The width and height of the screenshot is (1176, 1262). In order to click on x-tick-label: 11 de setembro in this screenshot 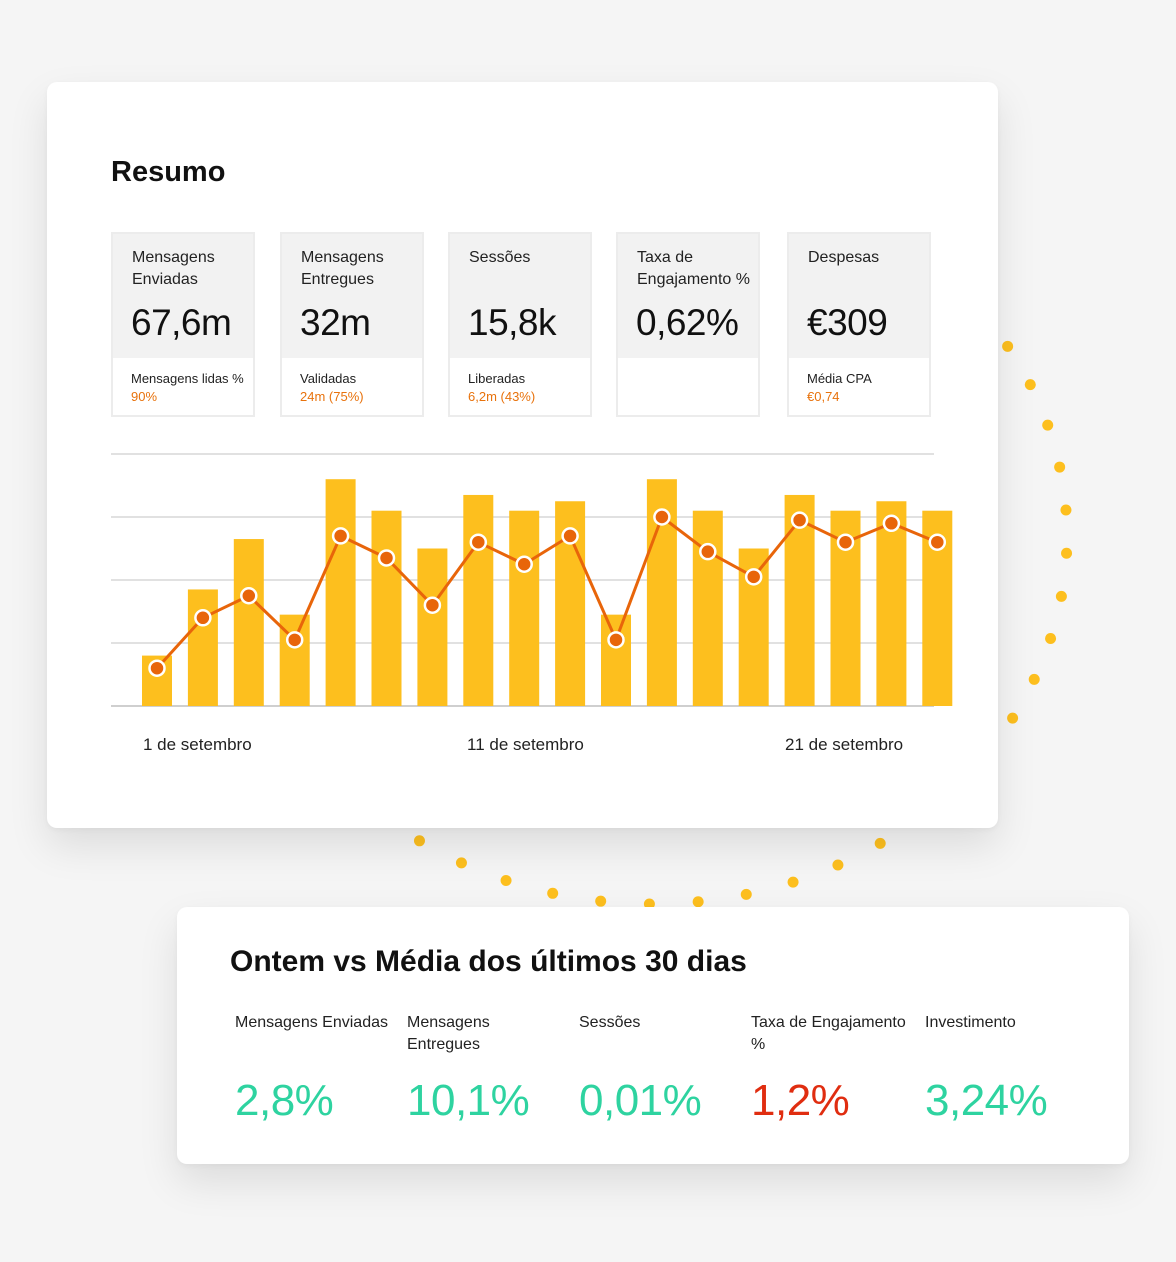, I will do `click(525, 744)`.